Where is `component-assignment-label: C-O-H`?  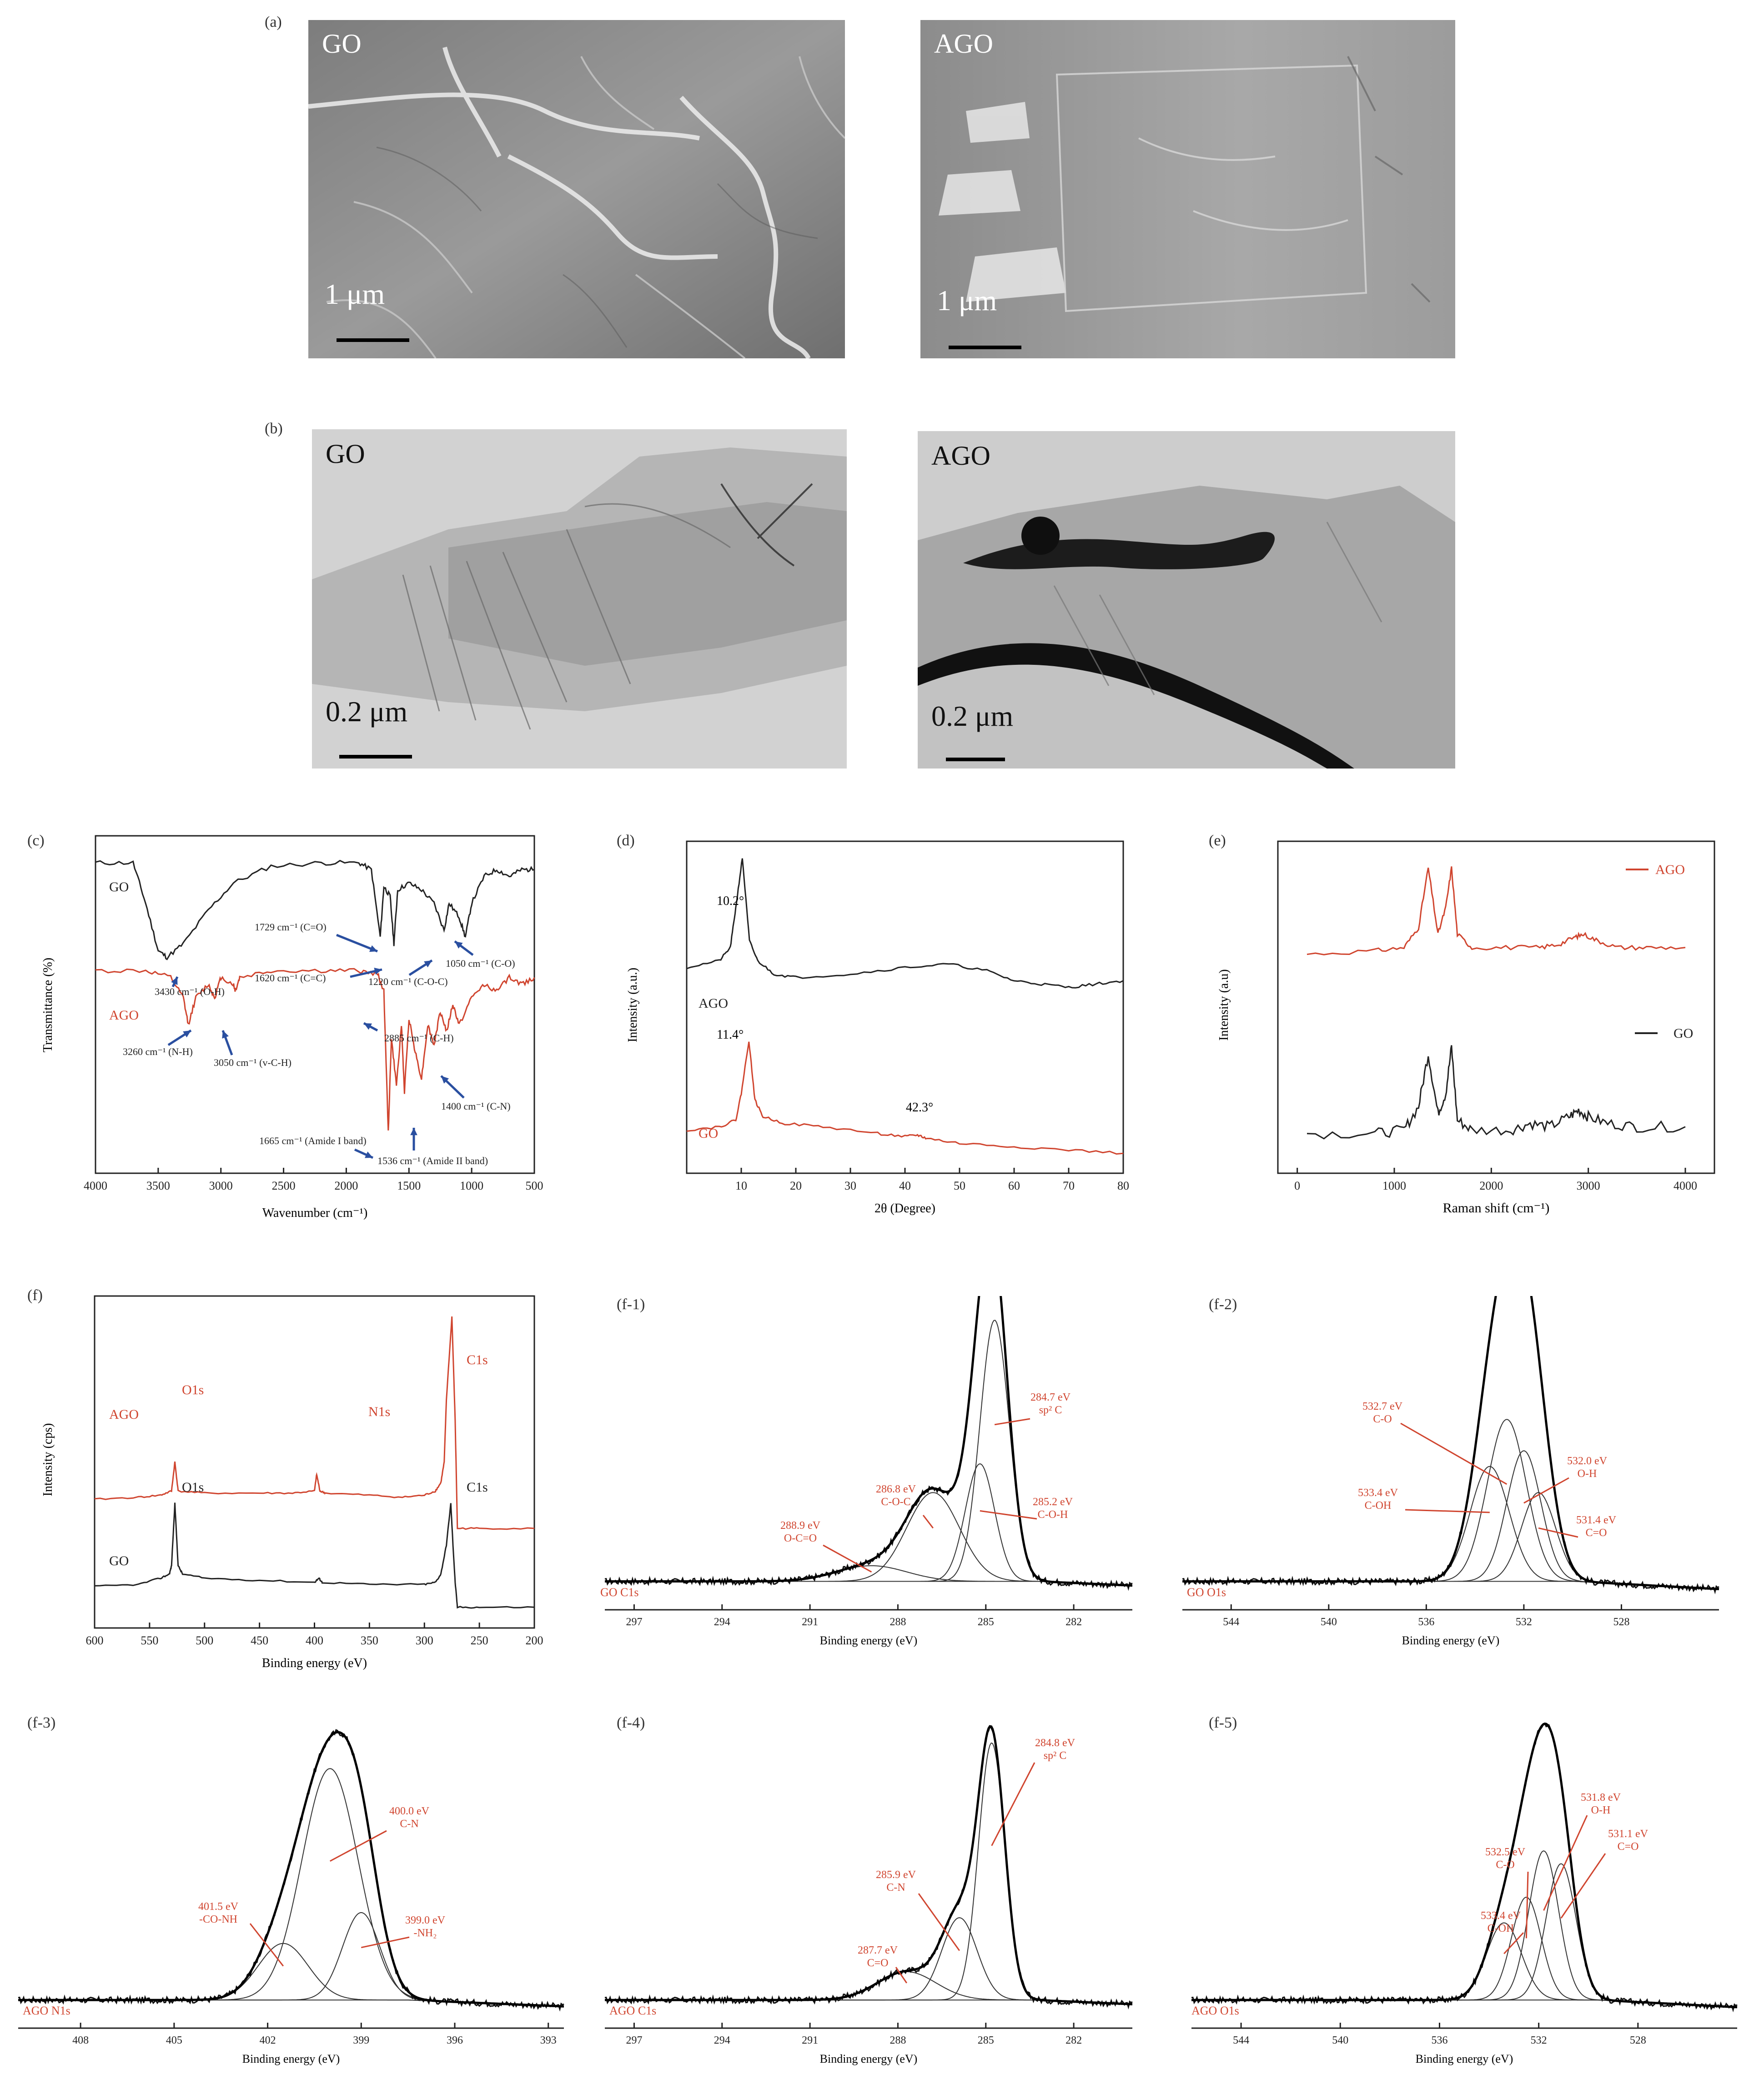
component-assignment-label: C-O-H is located at coordinates (1053, 1515).